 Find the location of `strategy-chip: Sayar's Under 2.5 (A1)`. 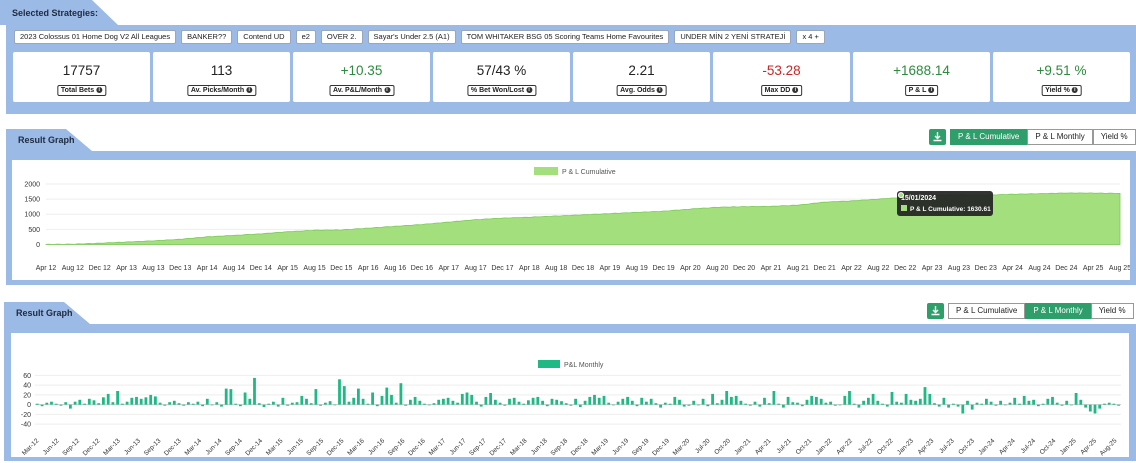

strategy-chip: Sayar's Under 2.5 (A1) is located at coordinates (411, 37).